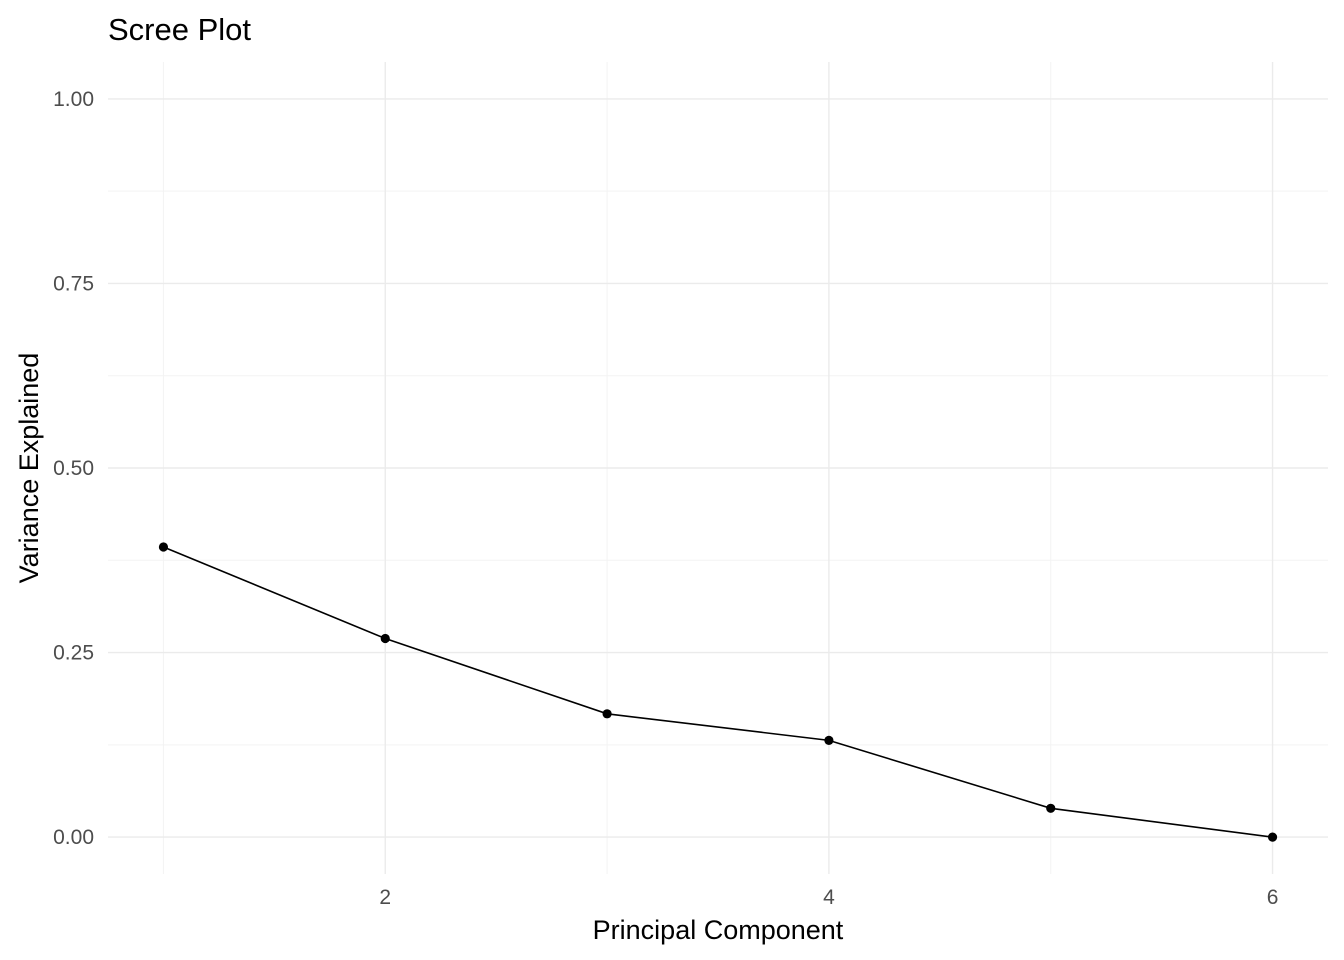  I want to click on y-tick-label: 0.75, so click(73, 283).